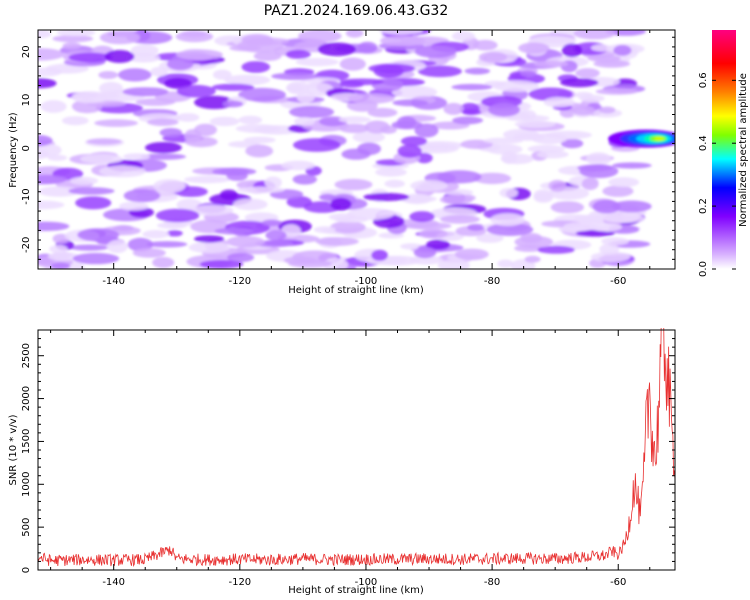 The width and height of the screenshot is (750, 600). What do you see at coordinates (13, 150) in the screenshot?
I see `spectrogram-y-label: Frequency (Hz)` at bounding box center [13, 150].